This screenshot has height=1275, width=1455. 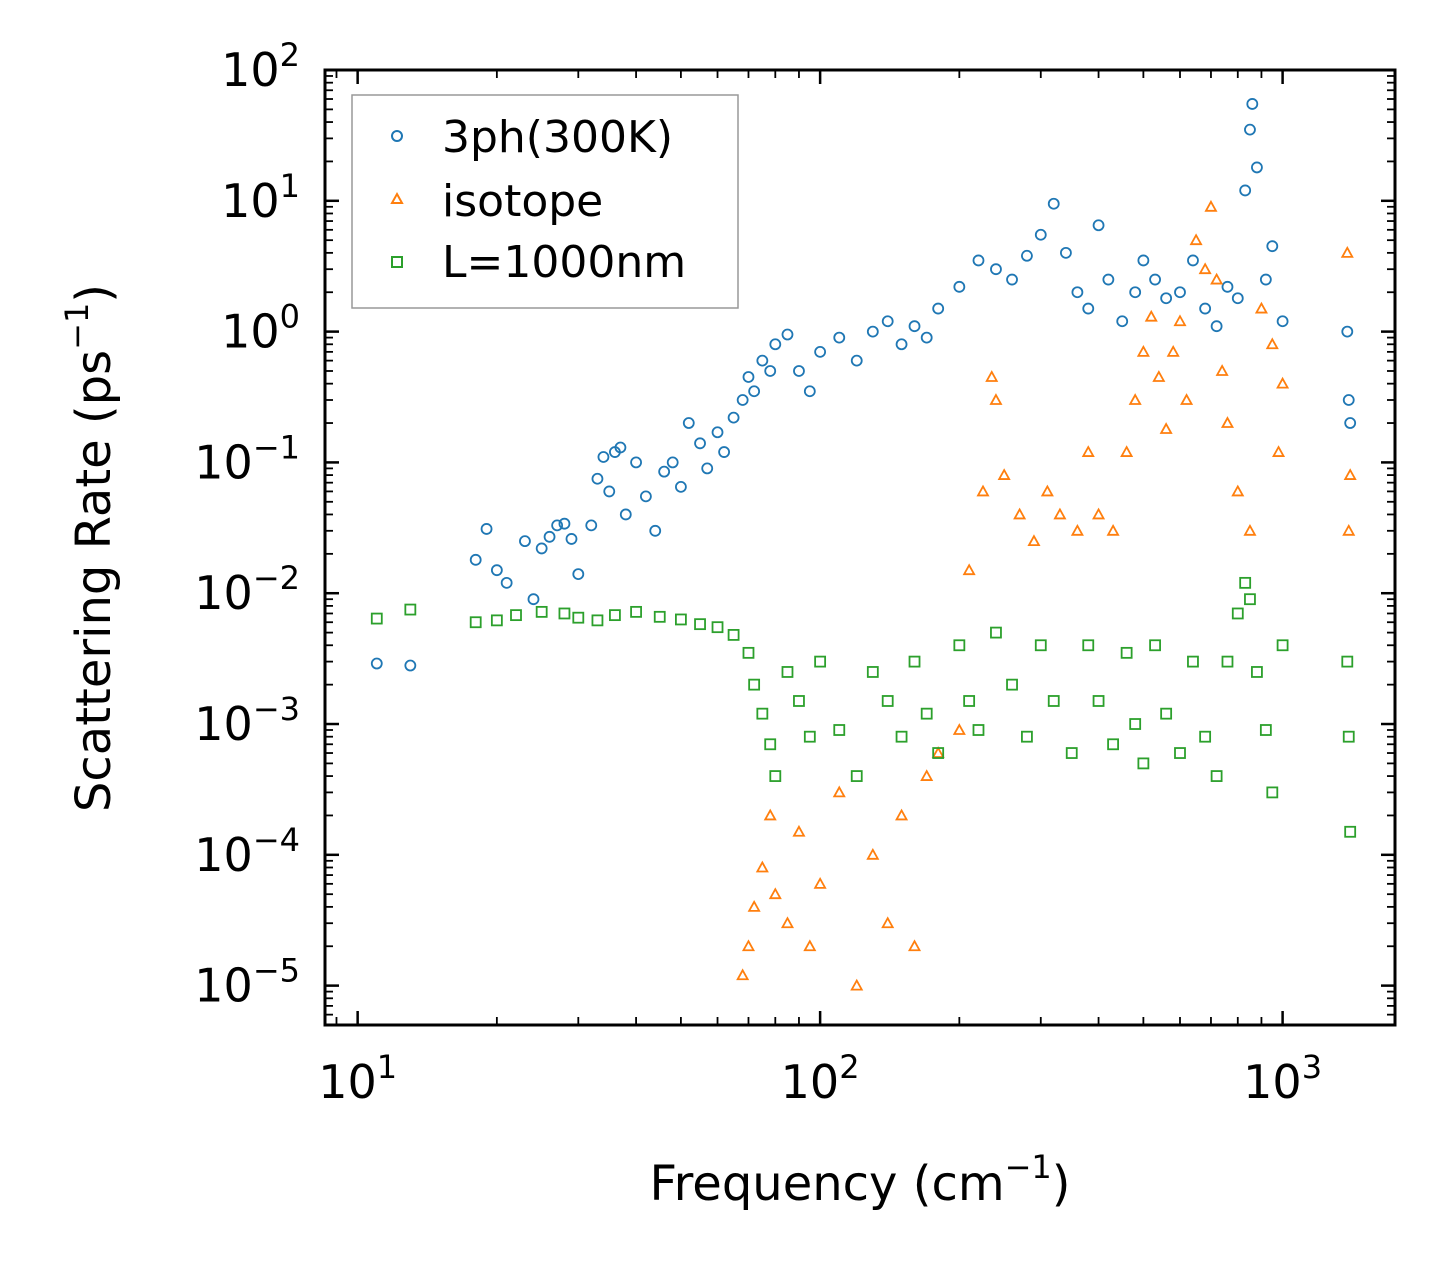 I want to click on y-tick-label: 10⁻¹, so click(x=247, y=458).